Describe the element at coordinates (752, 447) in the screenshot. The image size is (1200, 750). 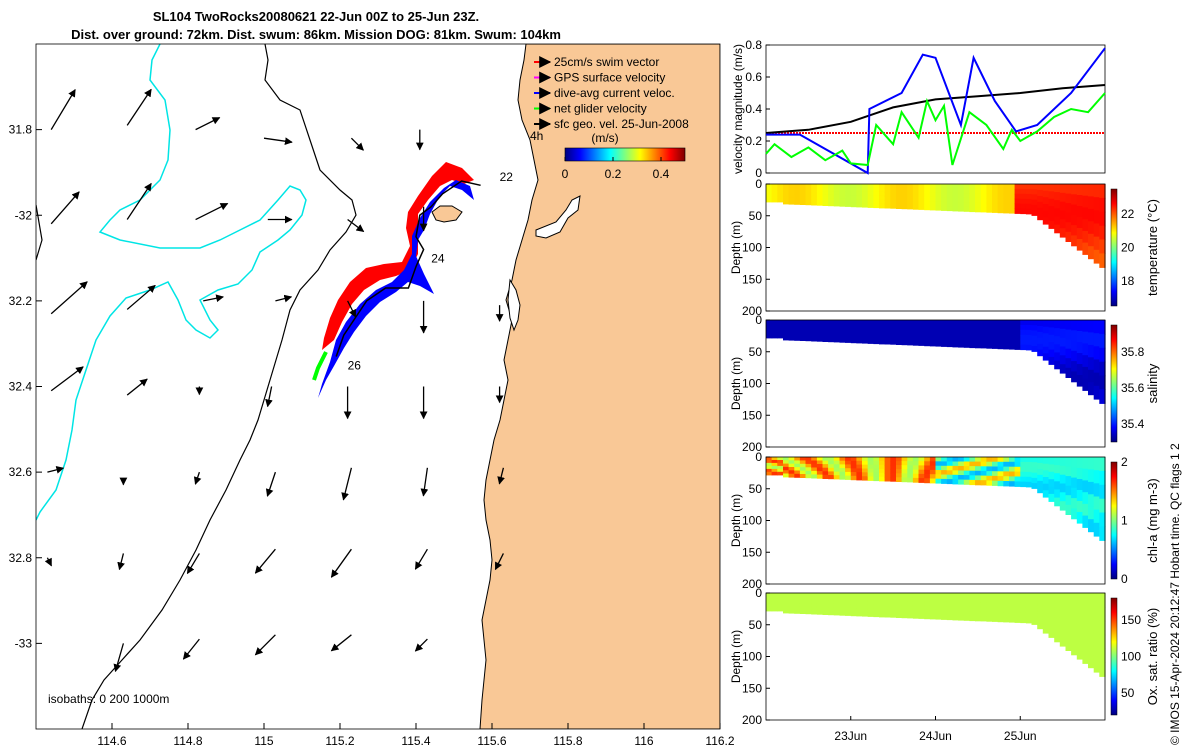
I see `section-ytick-label: 200` at that location.